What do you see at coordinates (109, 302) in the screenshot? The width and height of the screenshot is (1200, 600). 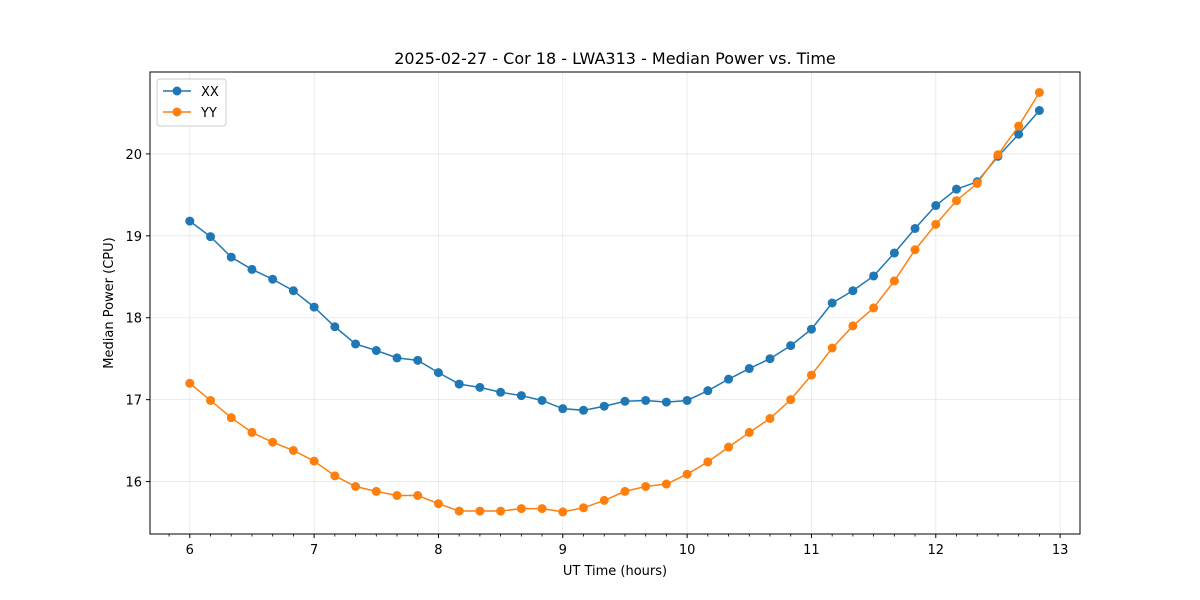 I see `y-axis-label: Median Power (CPU)` at bounding box center [109, 302].